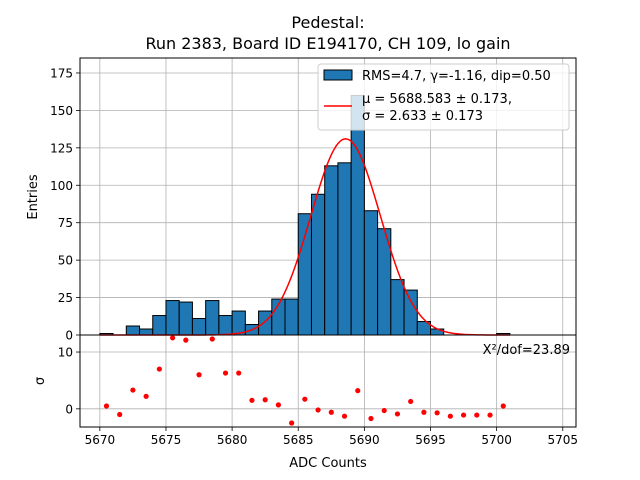  Describe the element at coordinates (331, 437) in the screenshot. I see `x-axis-ticks: 5670 5675 5680 5685 5690 5695 5700 5705` at that location.